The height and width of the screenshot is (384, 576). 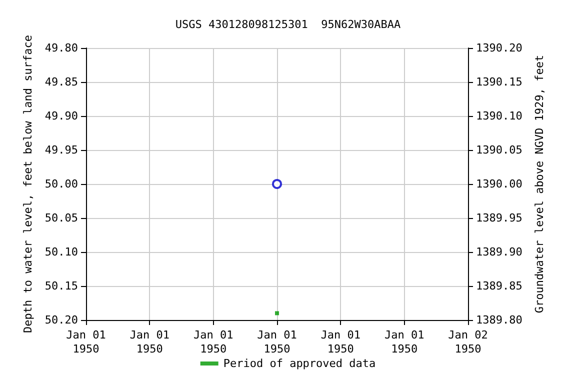 I want to click on y2-tick-label: 1389.85, so click(x=499, y=286).